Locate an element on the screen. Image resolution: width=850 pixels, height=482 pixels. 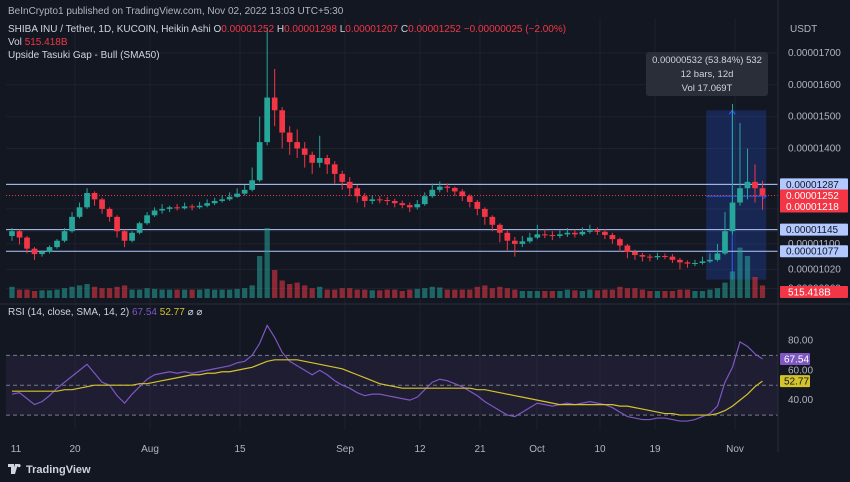
rsi-ma-line is located at coordinates (387, 387).